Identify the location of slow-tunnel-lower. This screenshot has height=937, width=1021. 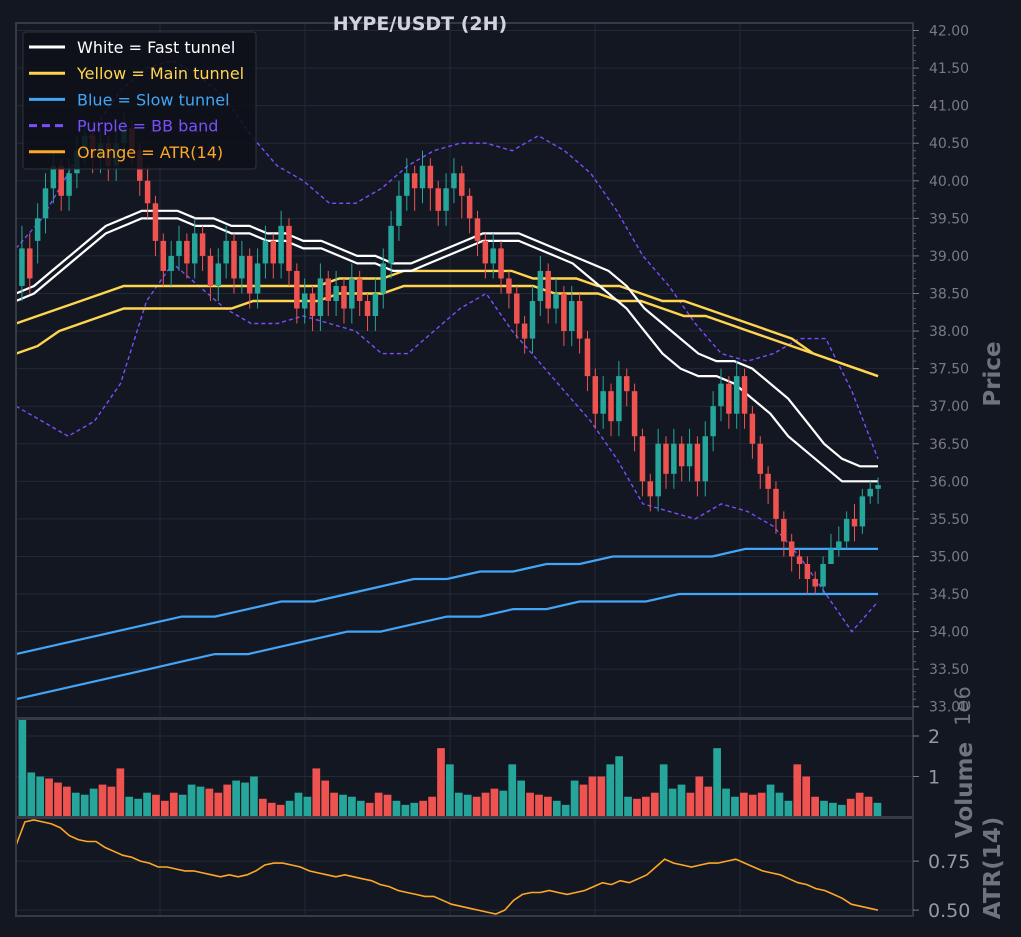
(446, 646).